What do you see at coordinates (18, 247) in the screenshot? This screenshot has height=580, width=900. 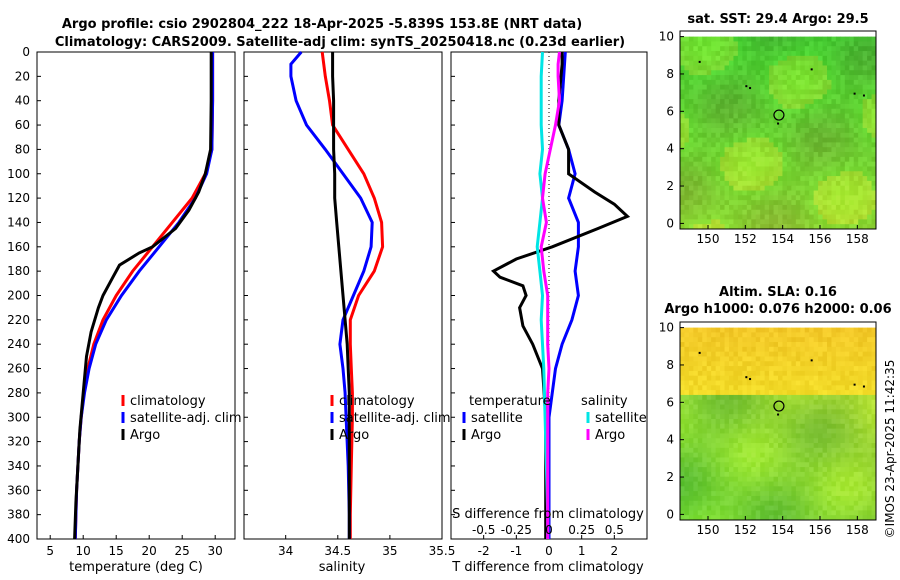 I see `y-tick-label: 160` at bounding box center [18, 247].